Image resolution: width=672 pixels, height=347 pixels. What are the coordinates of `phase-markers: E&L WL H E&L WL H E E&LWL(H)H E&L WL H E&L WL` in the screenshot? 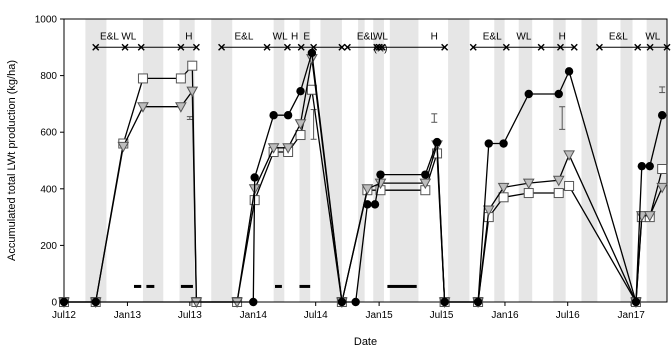 It's located at (381, 42).